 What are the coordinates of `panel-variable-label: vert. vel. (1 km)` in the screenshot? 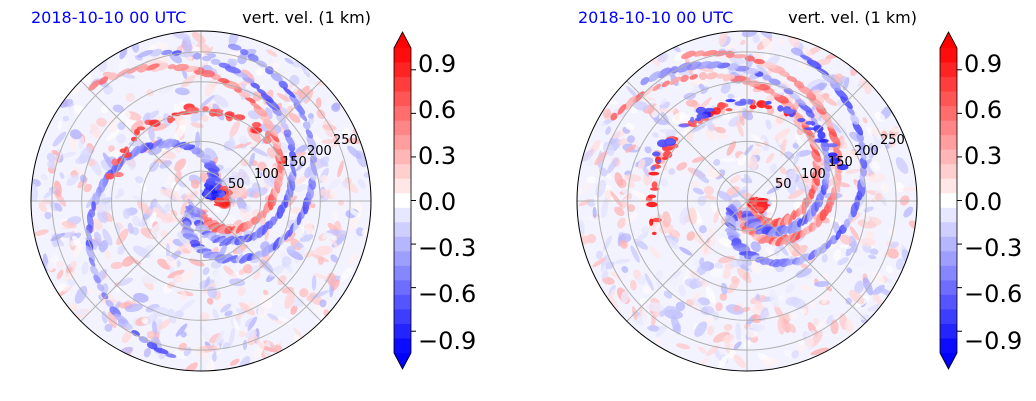 It's located at (306, 17).